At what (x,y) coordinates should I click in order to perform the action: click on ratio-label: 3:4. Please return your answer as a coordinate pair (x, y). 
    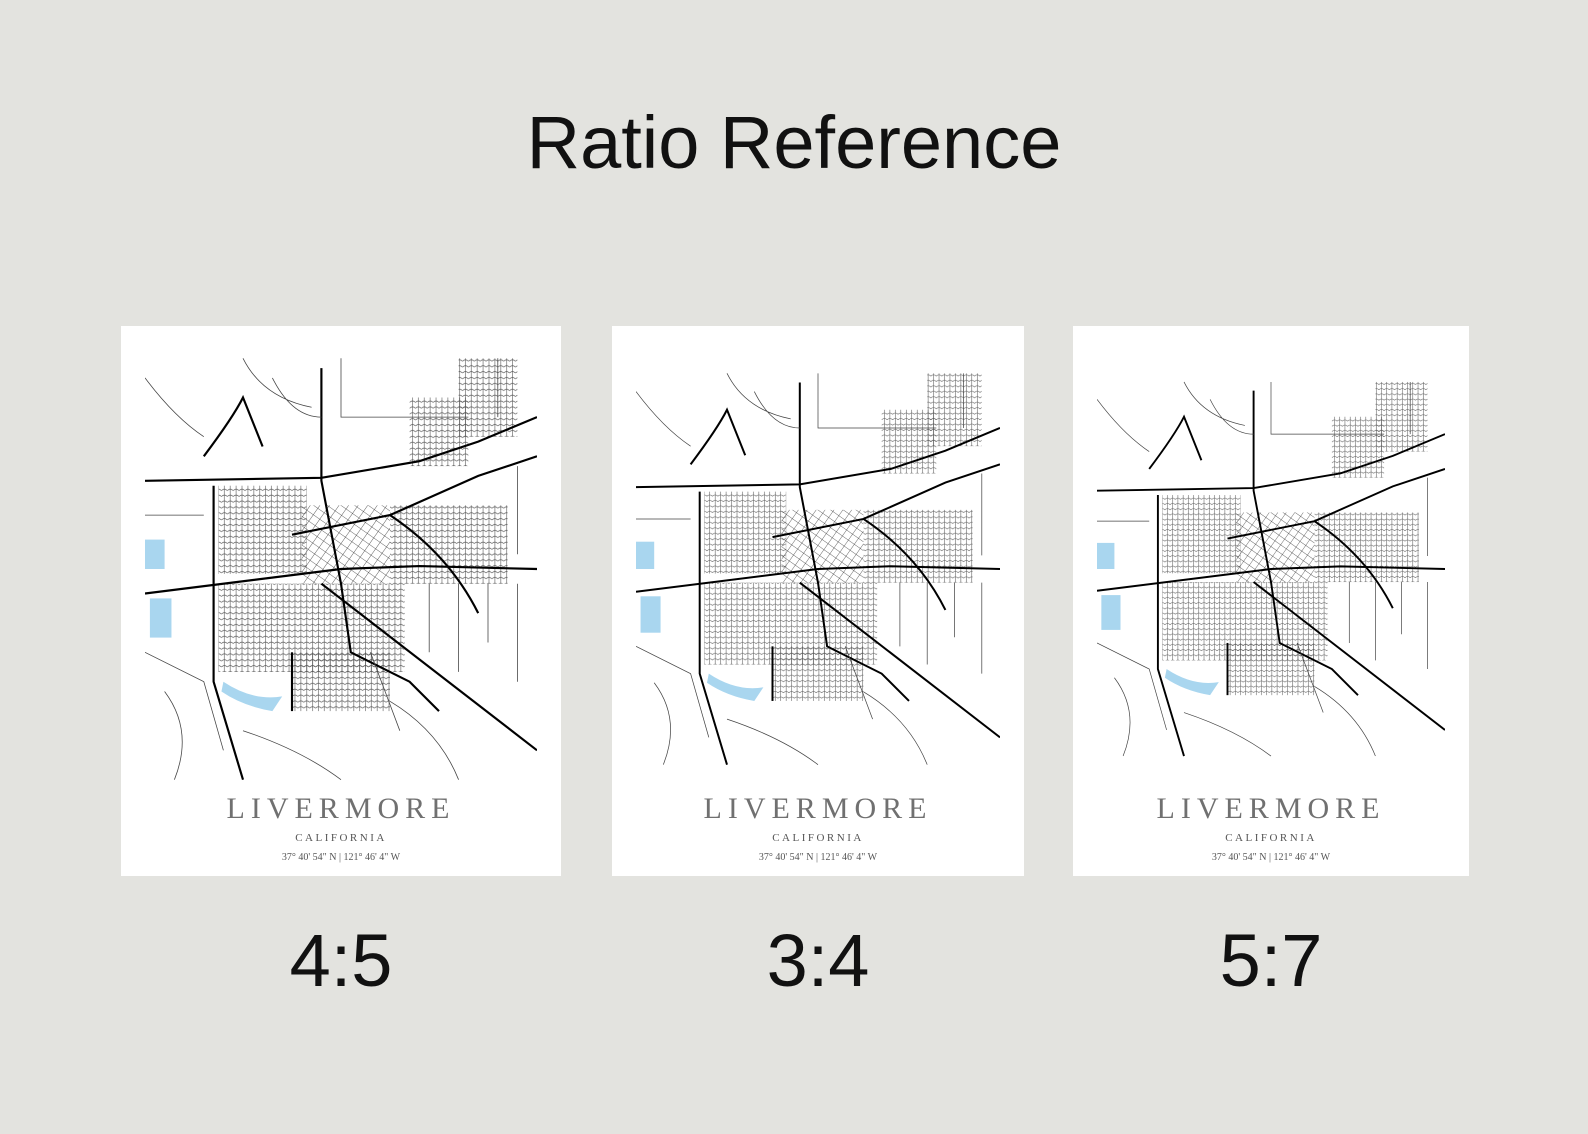
    Looking at the image, I should click on (818, 960).